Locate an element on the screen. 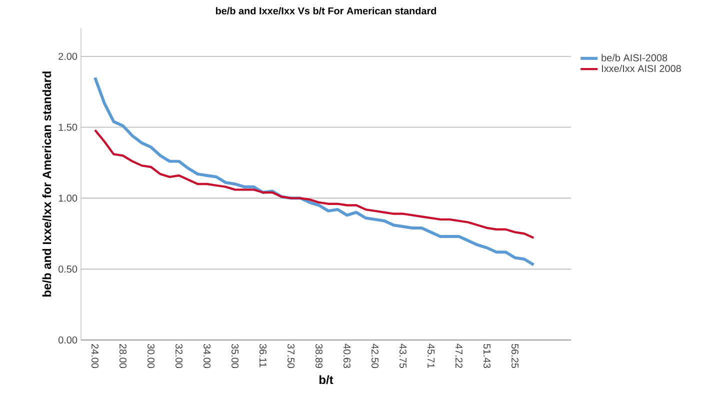  x-tick-label: 56.25 is located at coordinates (515, 356).